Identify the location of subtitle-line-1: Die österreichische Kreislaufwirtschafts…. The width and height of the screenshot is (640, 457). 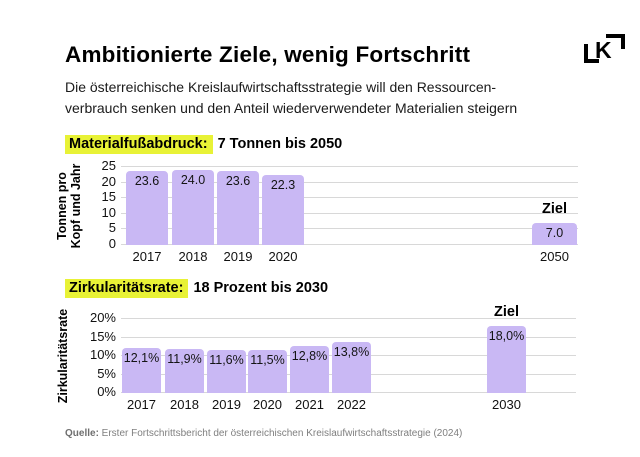
(281, 87).